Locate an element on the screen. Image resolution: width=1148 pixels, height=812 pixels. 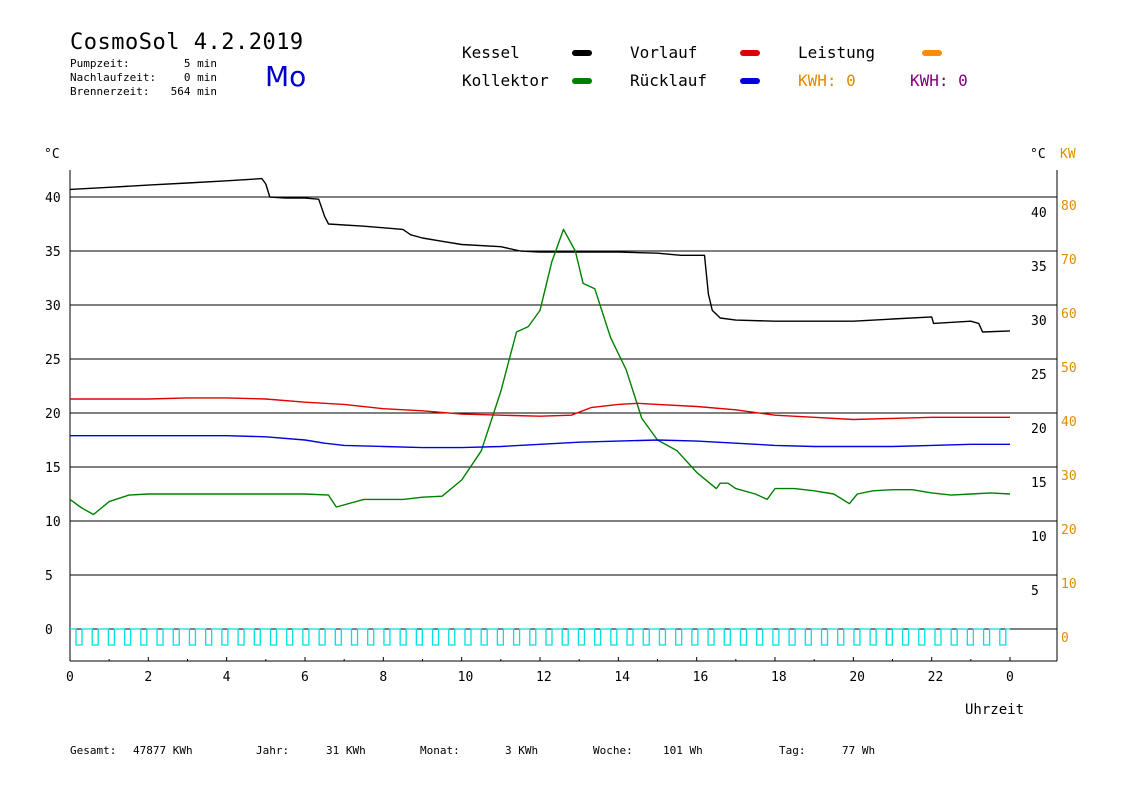
y-axis-unit-left: °C is located at coordinates (52, 154).